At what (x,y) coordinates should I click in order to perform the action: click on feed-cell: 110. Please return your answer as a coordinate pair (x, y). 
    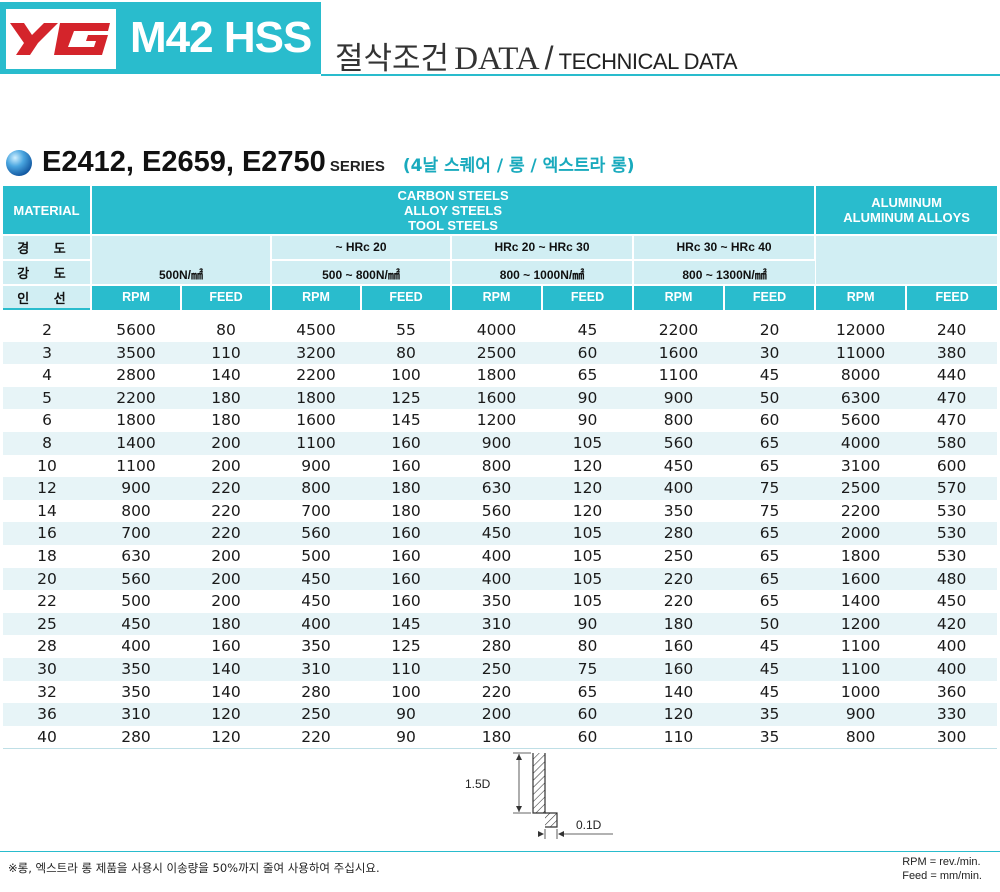
    Looking at the image, I should click on (406, 669).